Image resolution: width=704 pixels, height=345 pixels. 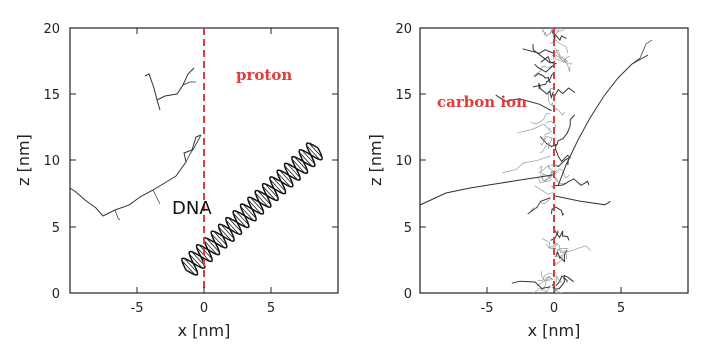 What do you see at coordinates (554, 308) in the screenshot?
I see `x-tick-label: 0` at bounding box center [554, 308].